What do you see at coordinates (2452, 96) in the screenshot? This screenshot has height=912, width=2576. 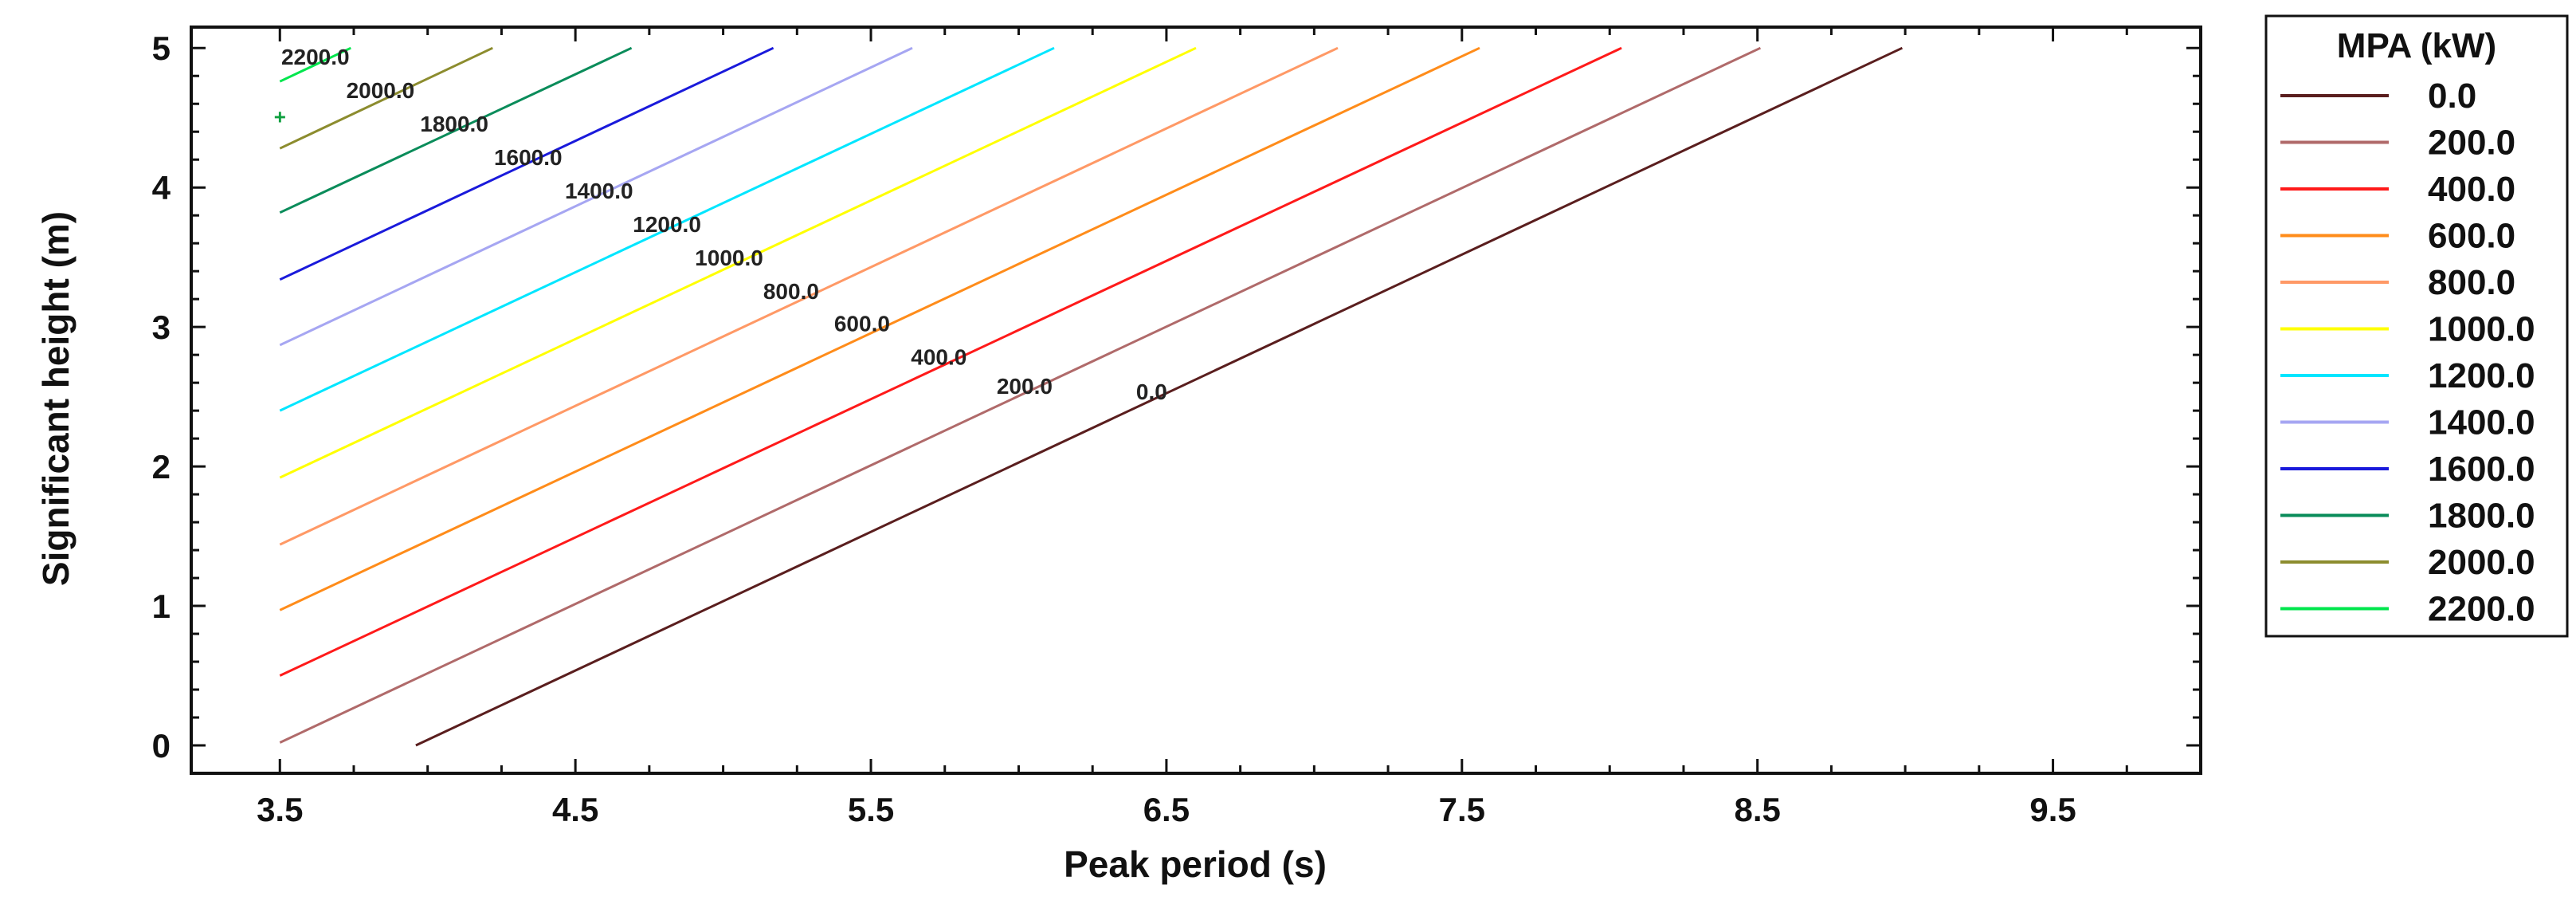 I see `legend-label-0: 0.0` at bounding box center [2452, 96].